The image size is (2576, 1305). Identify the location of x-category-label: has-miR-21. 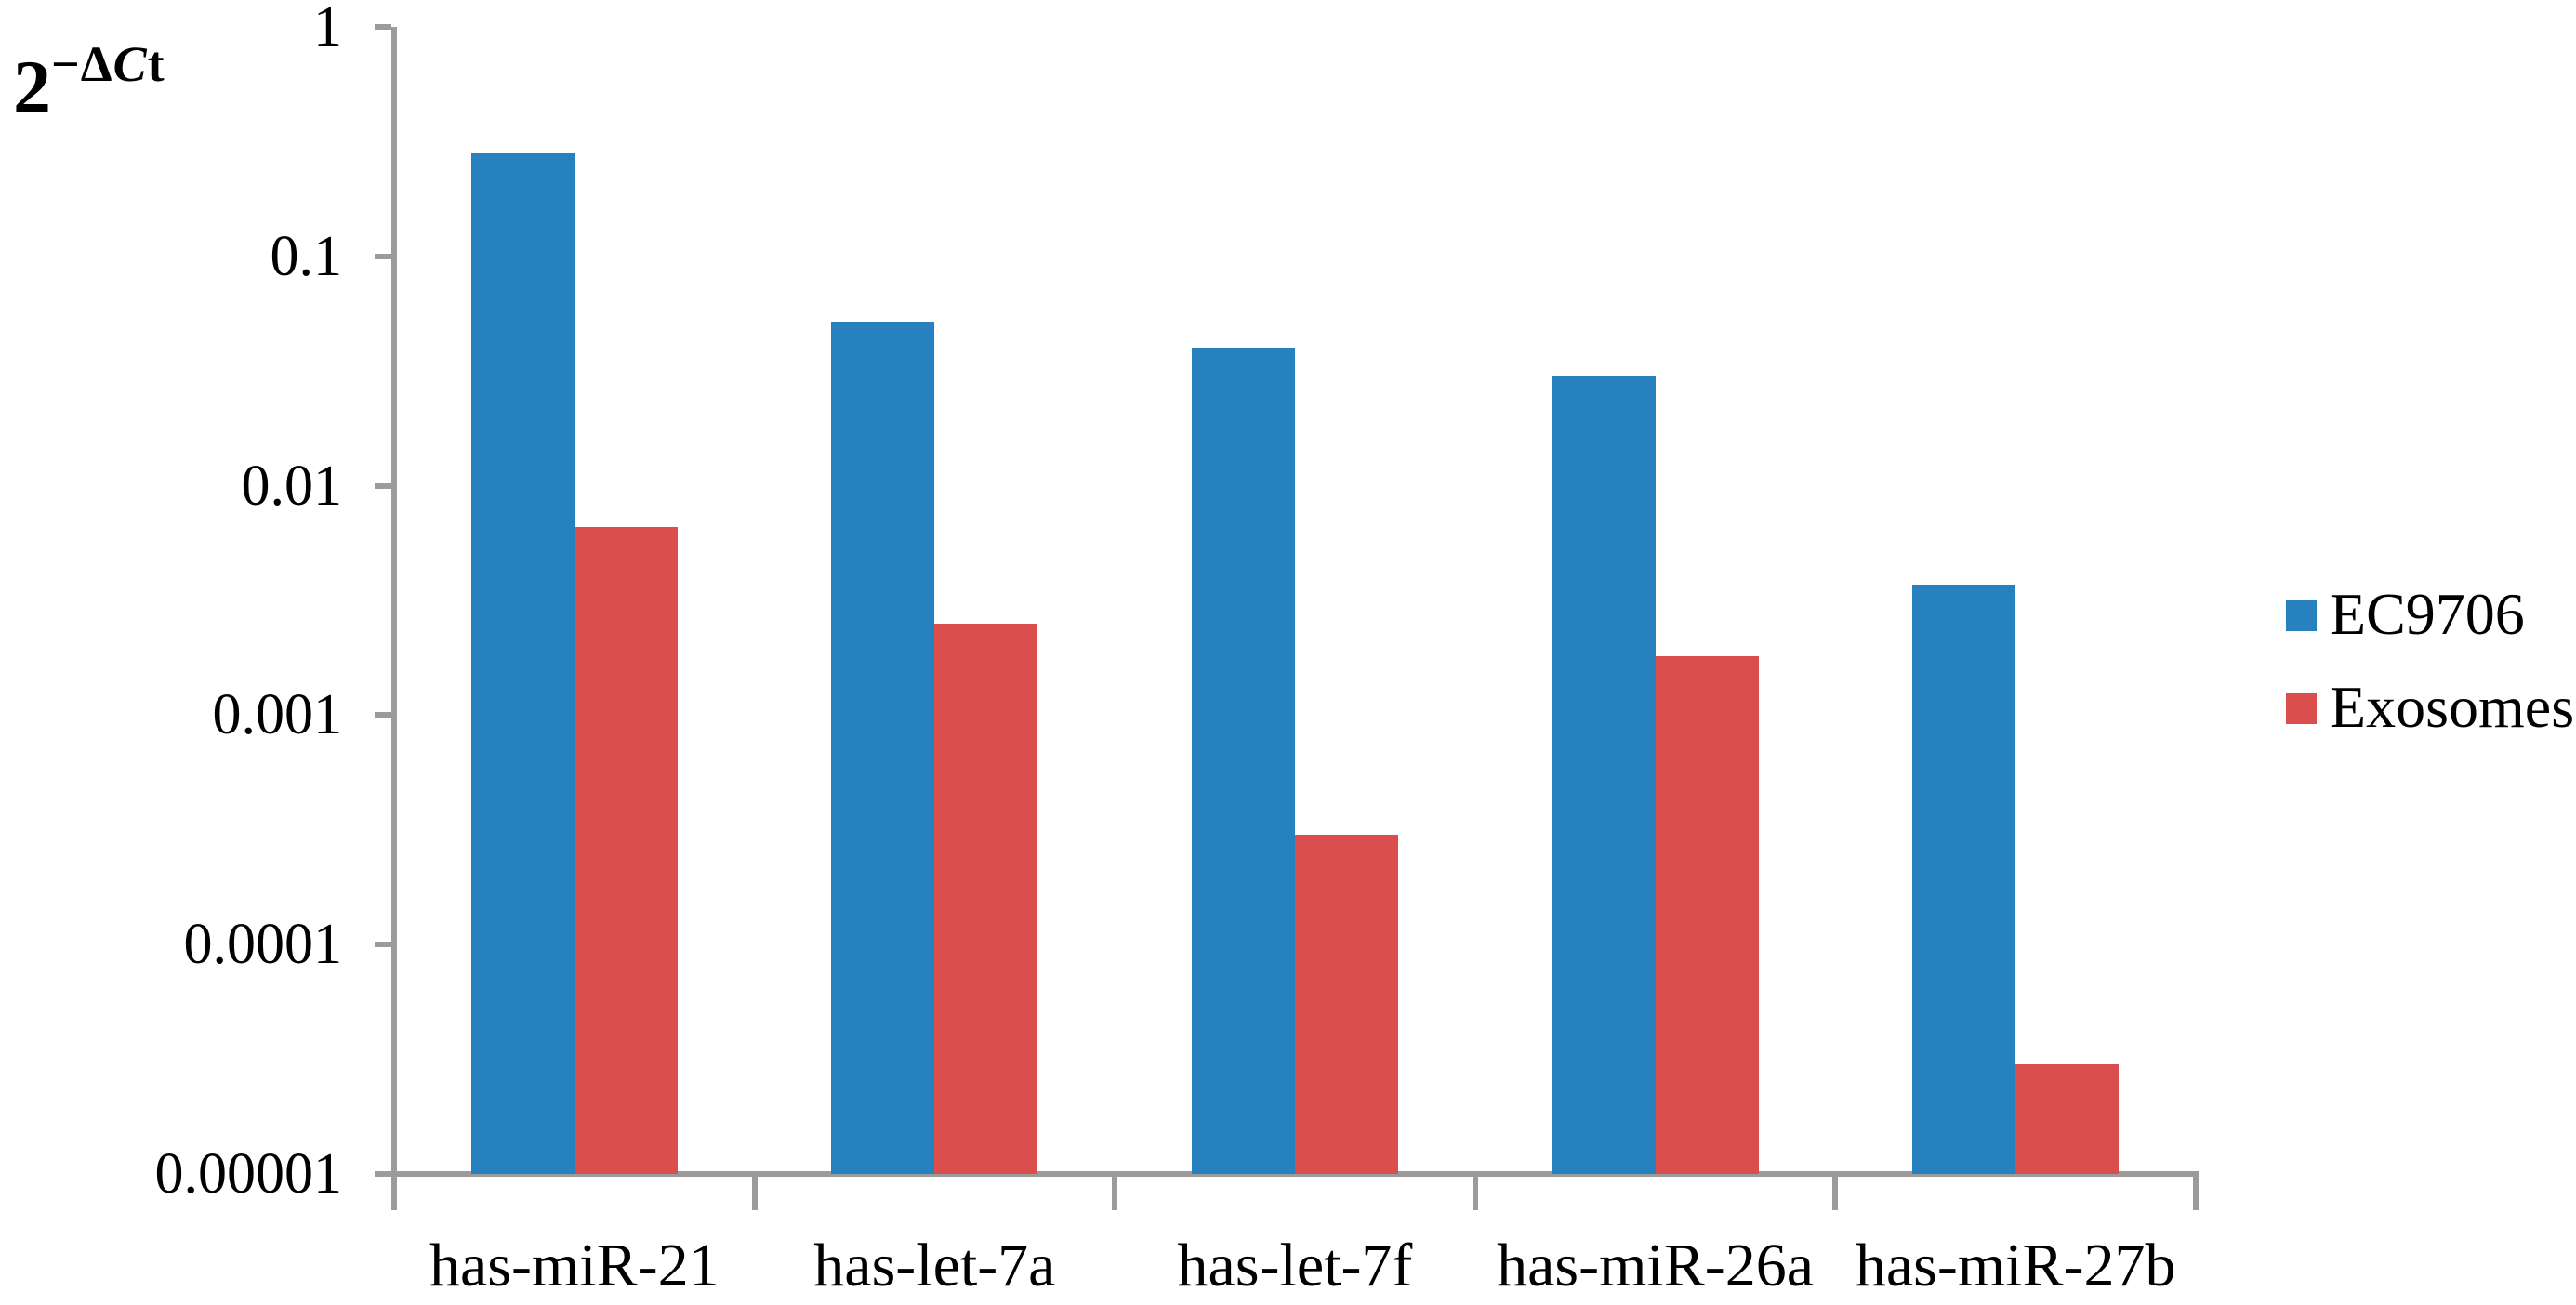
(574, 1265).